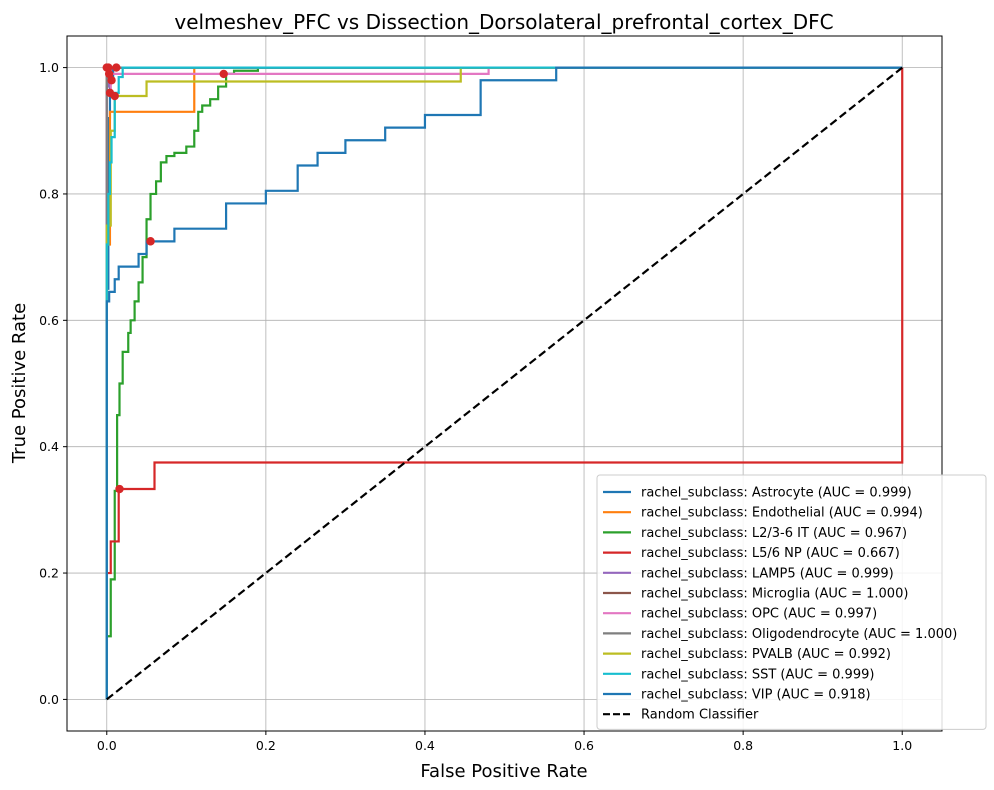  What do you see at coordinates (743, 745) in the screenshot?
I see `x-tick-label: 0.8` at bounding box center [743, 745].